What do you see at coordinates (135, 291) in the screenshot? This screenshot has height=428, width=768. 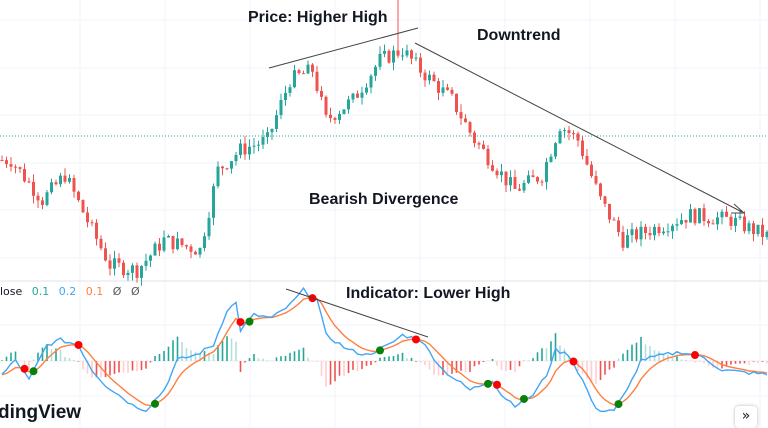 I see `legend-value-5: Ø` at bounding box center [135, 291].